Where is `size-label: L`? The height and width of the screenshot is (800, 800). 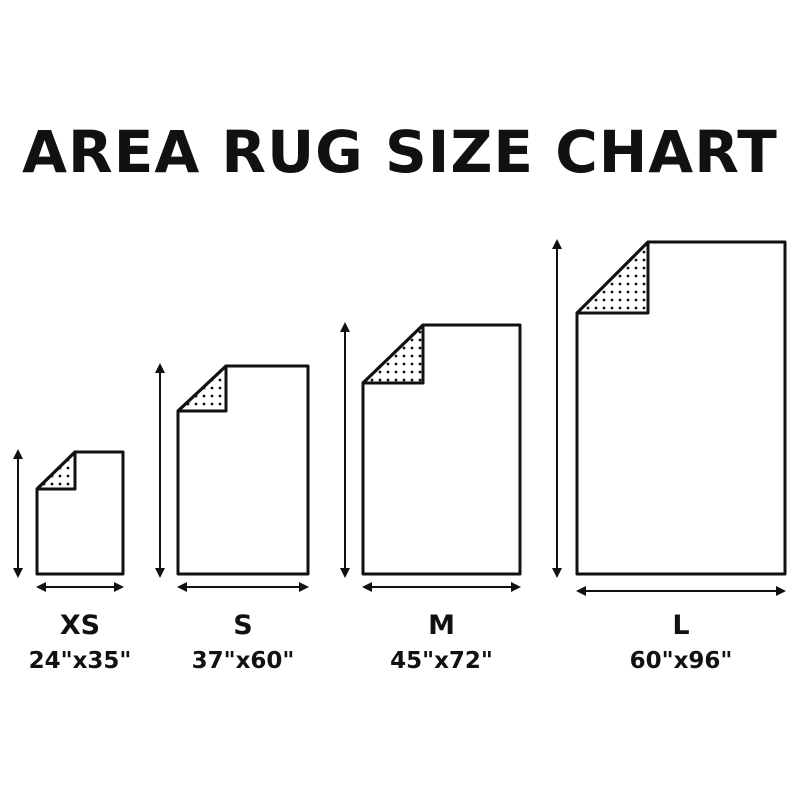 size-label: L is located at coordinates (681, 625).